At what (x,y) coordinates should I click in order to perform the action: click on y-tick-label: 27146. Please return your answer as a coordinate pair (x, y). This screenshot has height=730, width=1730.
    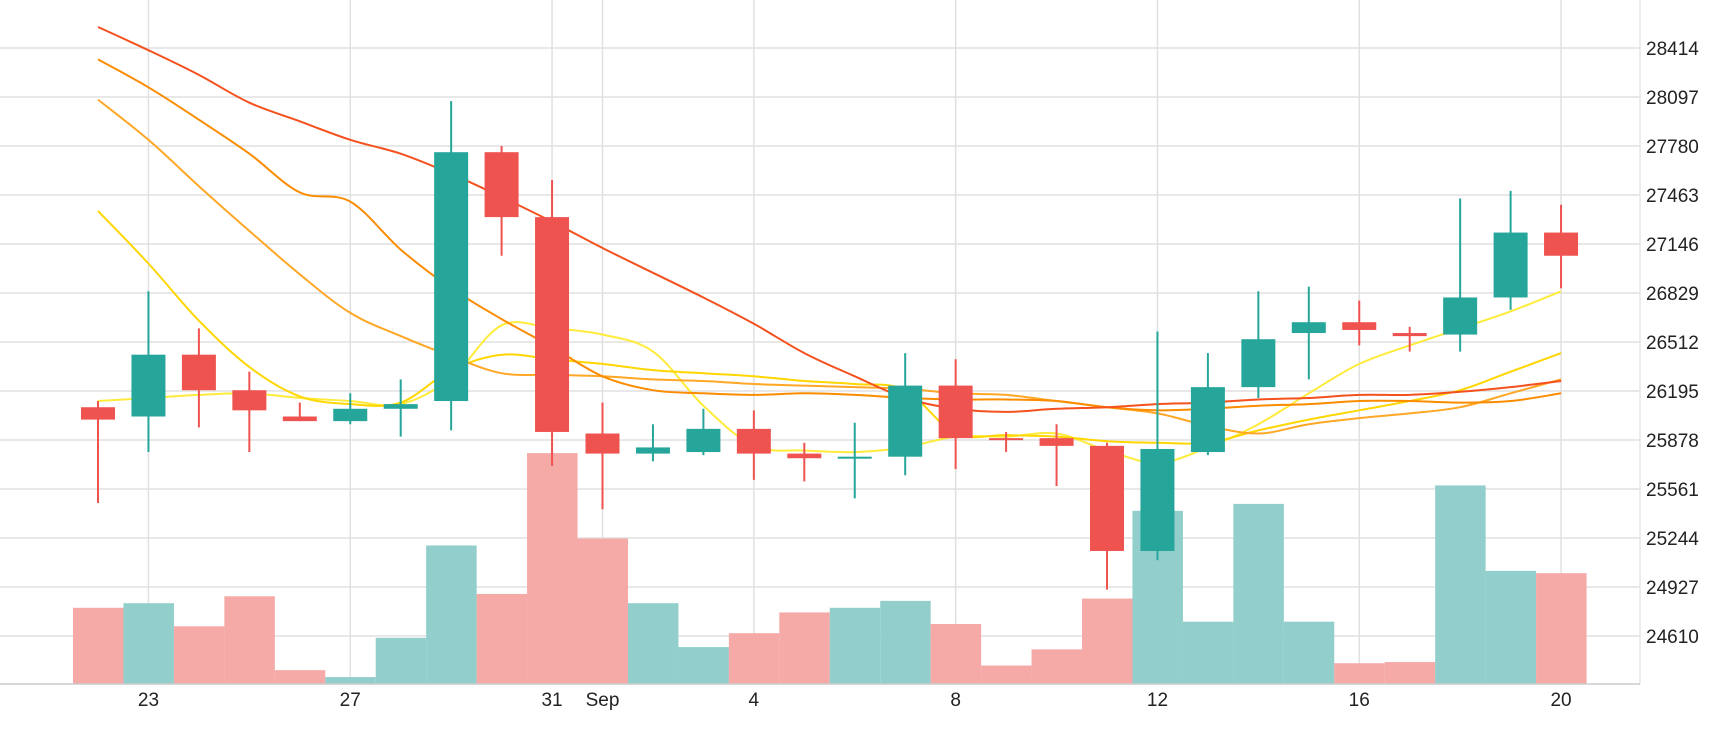
    Looking at the image, I should click on (1672, 245).